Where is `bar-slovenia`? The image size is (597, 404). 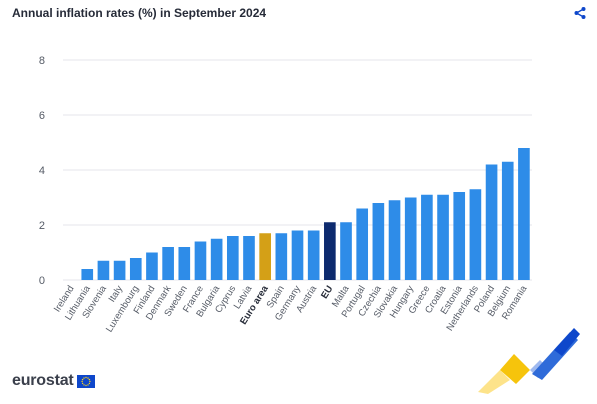
bar-slovenia is located at coordinates (103, 270).